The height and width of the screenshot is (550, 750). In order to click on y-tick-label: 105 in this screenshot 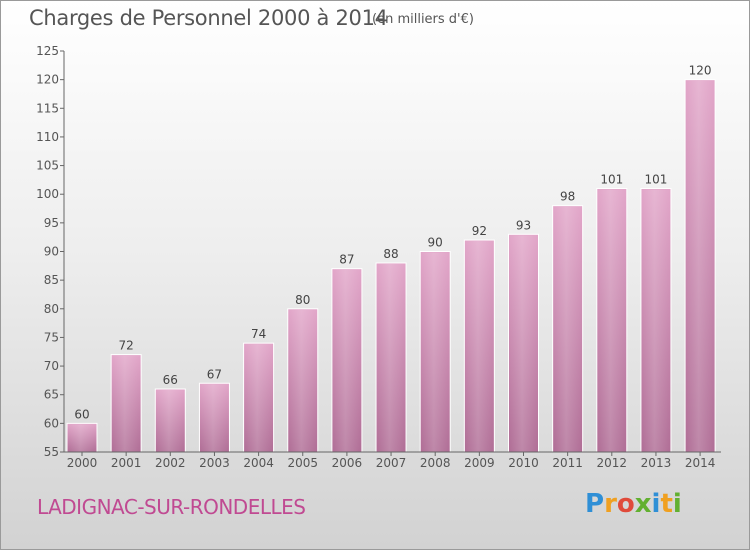, I will do `click(47, 166)`.